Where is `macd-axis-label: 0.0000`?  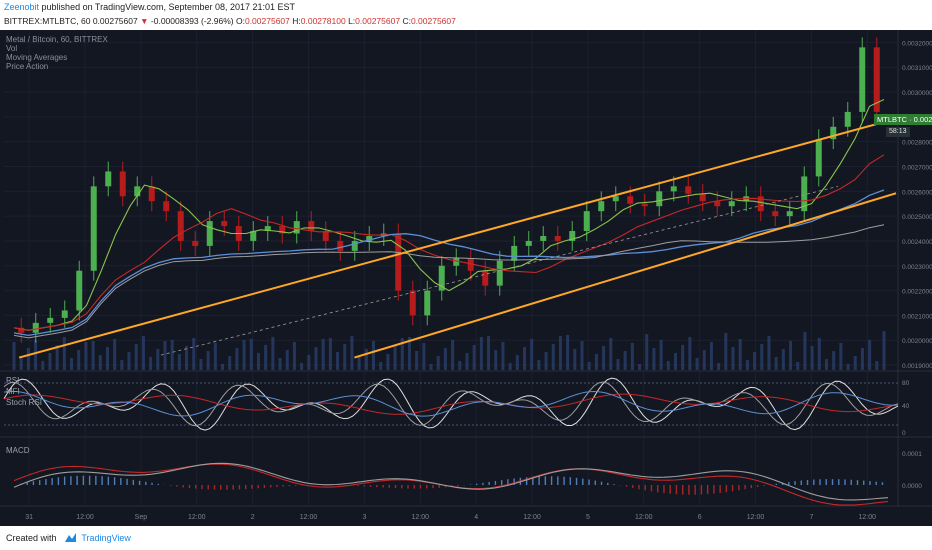 macd-axis-label: 0.0000 is located at coordinates (912, 486).